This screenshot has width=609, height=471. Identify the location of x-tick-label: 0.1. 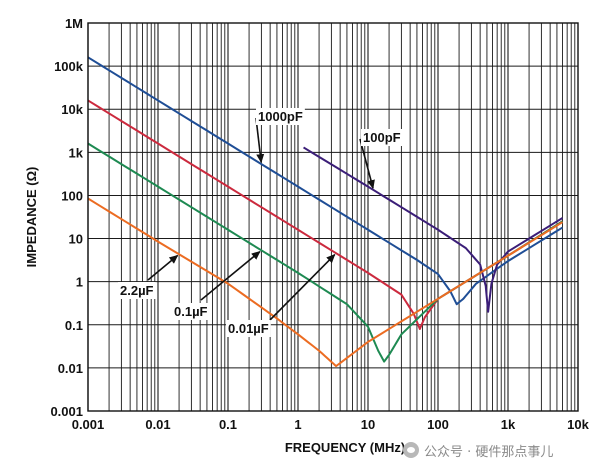
(228, 424).